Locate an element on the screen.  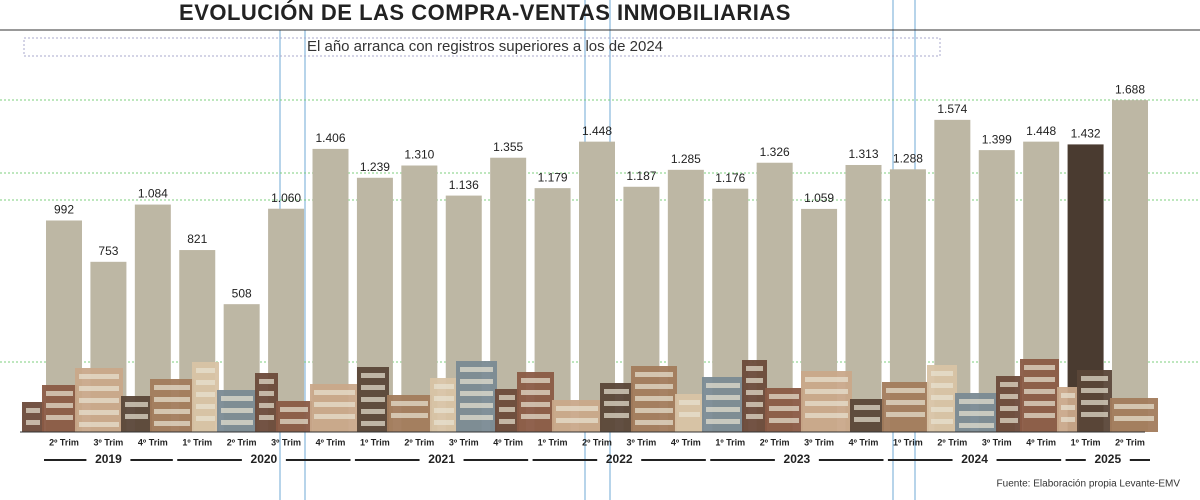
value-label: 1.176 is located at coordinates (730, 178).